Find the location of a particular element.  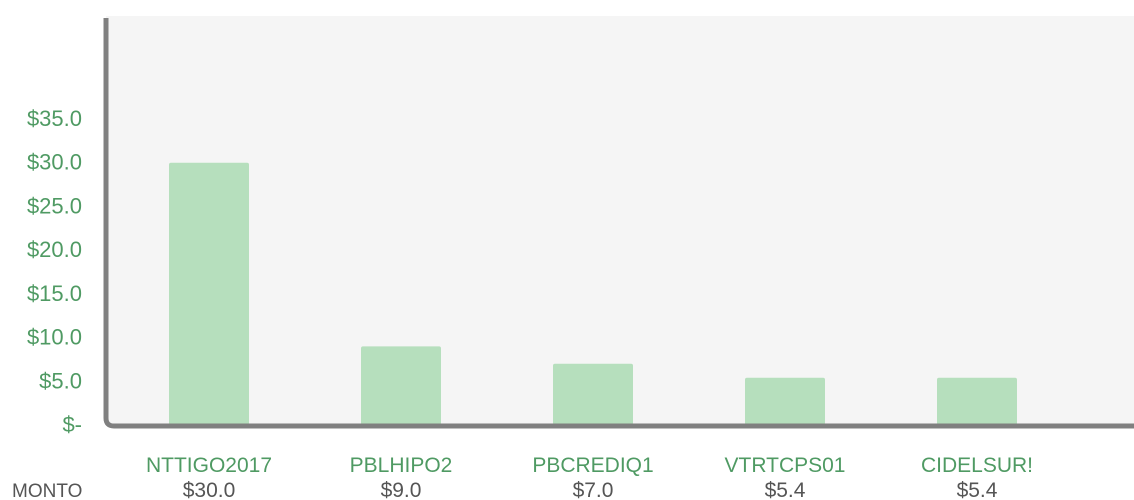

value-label: $9.0 is located at coordinates (401, 489).